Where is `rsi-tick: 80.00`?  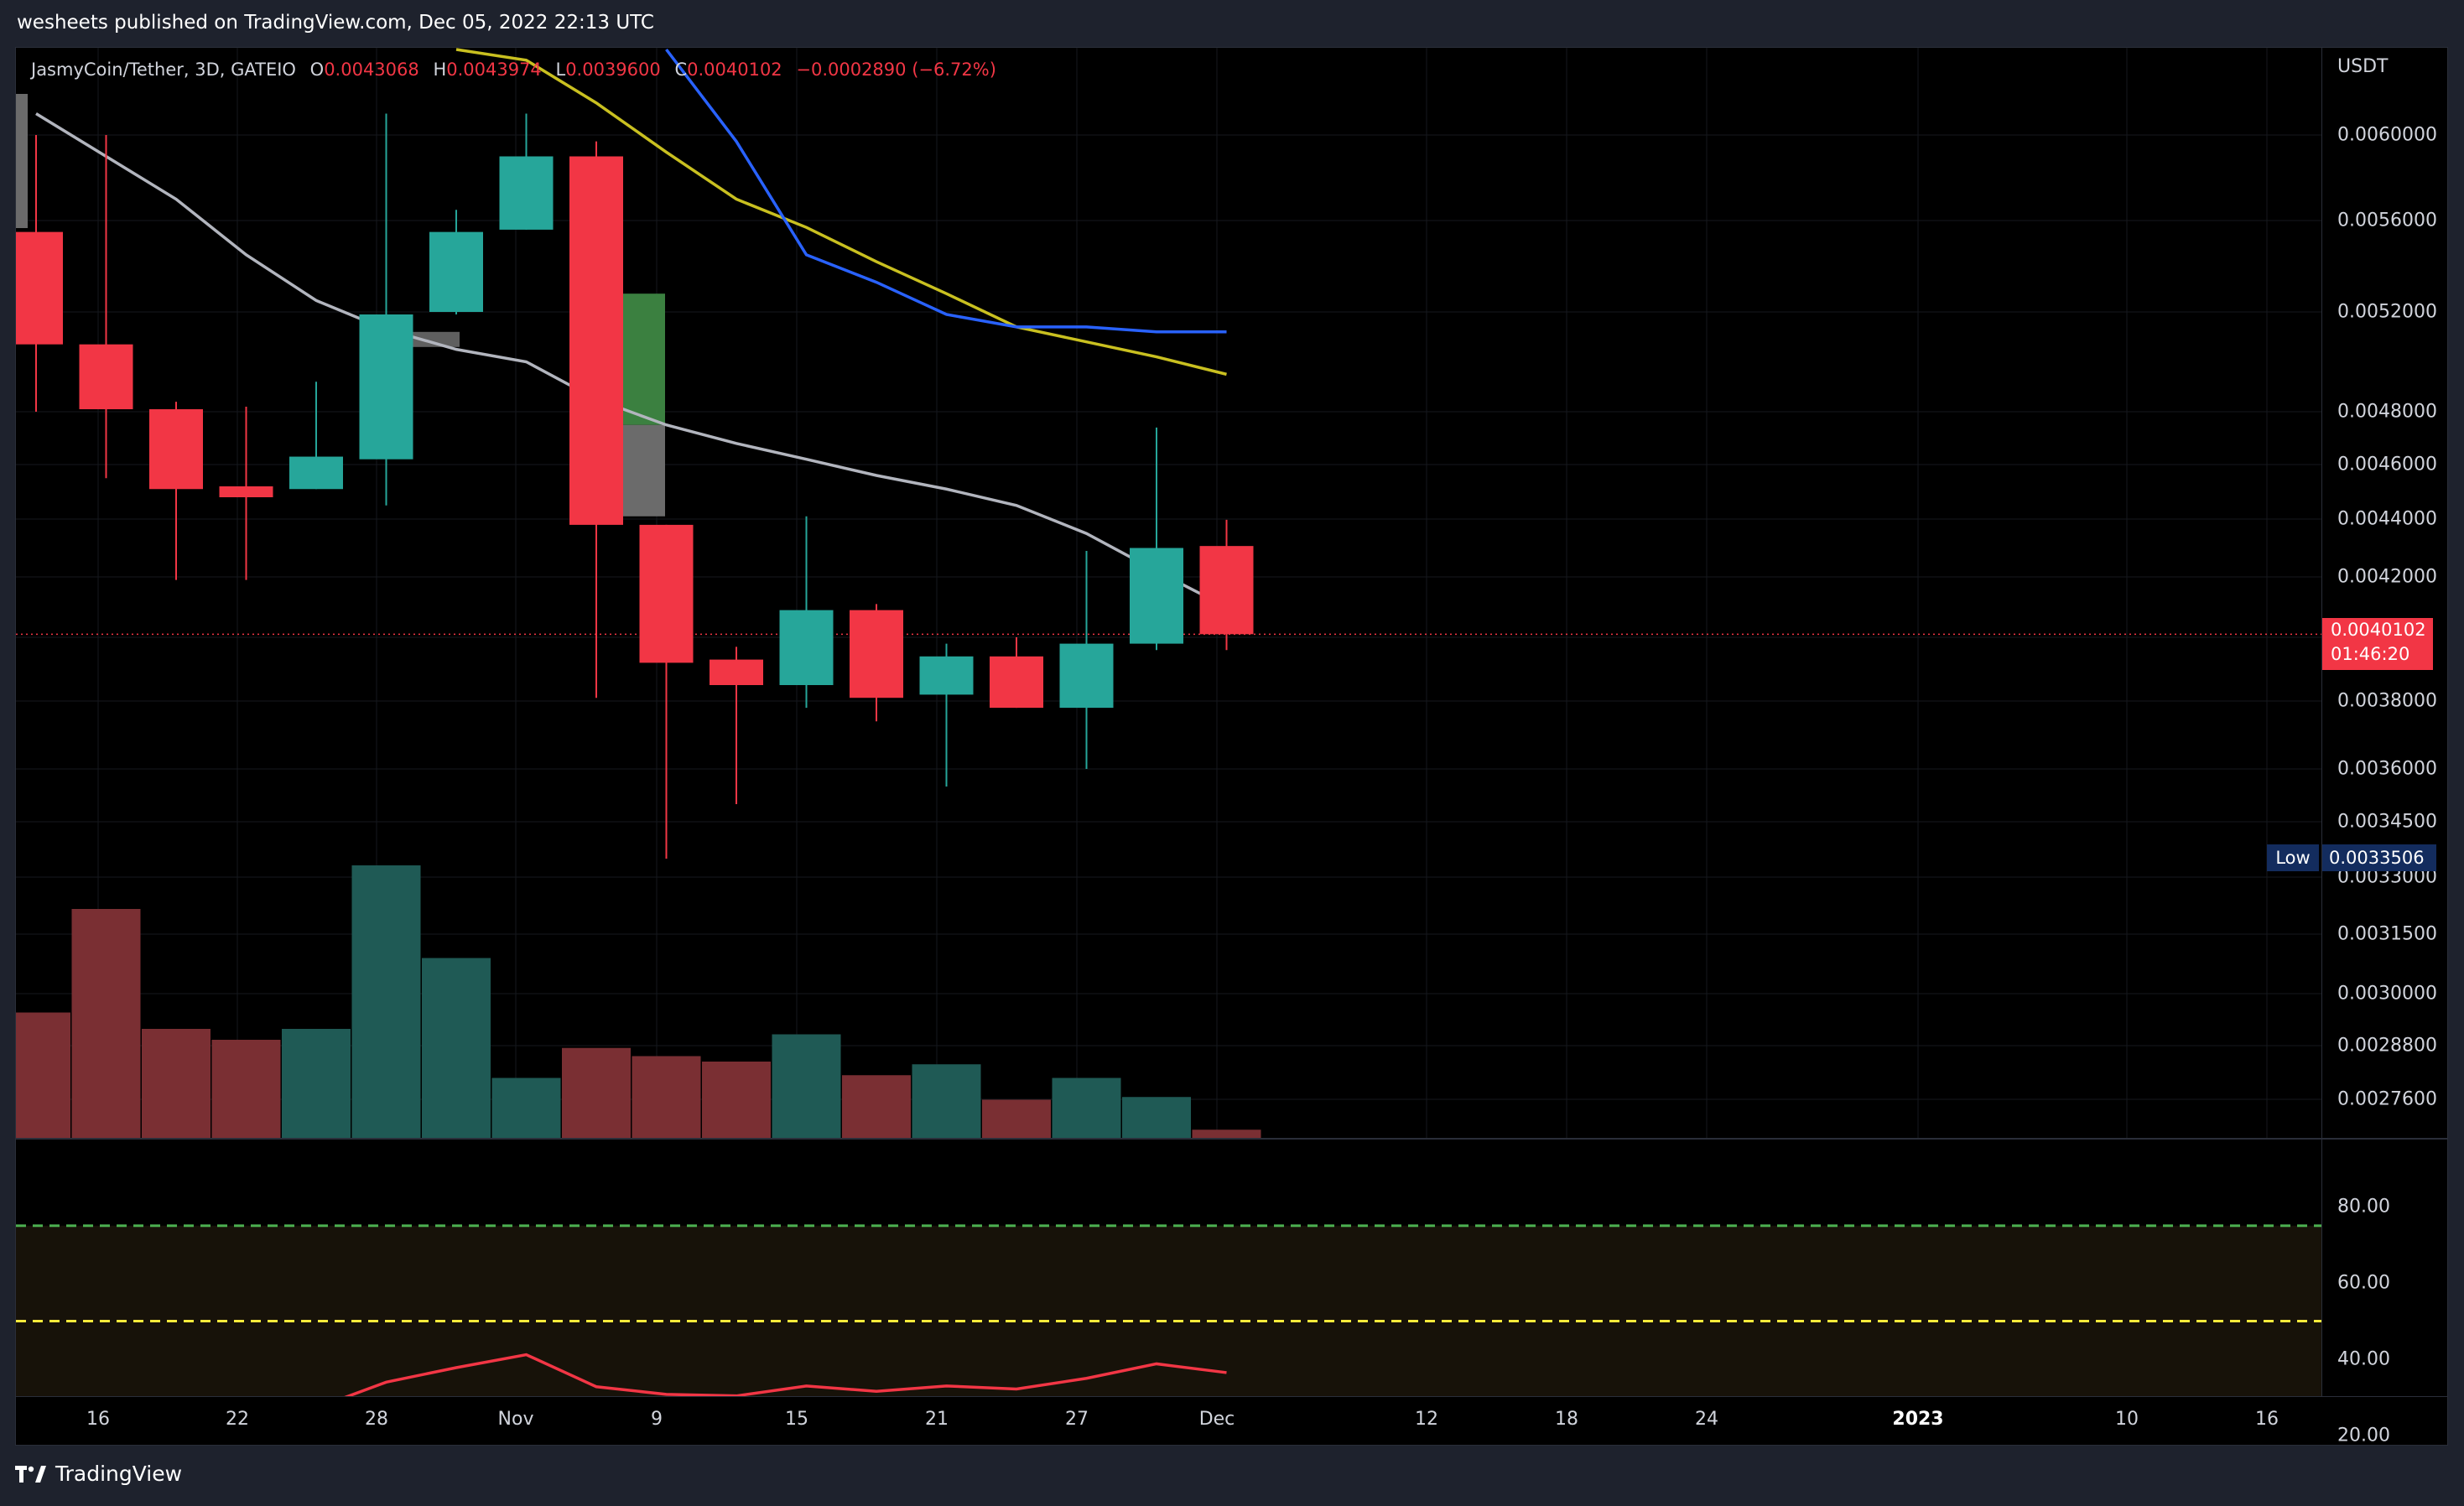 rsi-tick: 80.00 is located at coordinates (2363, 1207).